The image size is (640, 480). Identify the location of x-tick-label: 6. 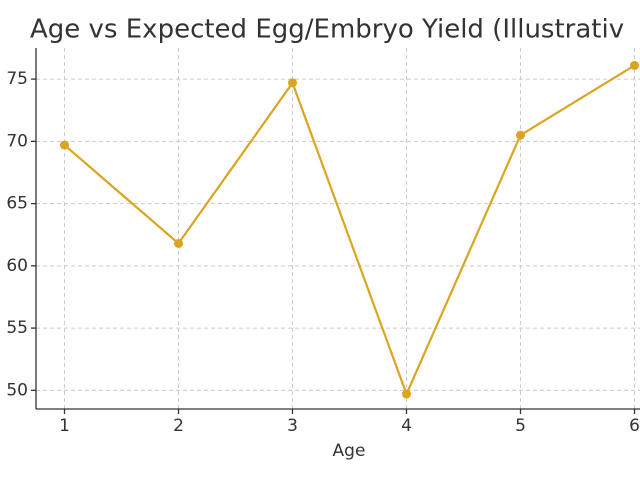
(634, 426).